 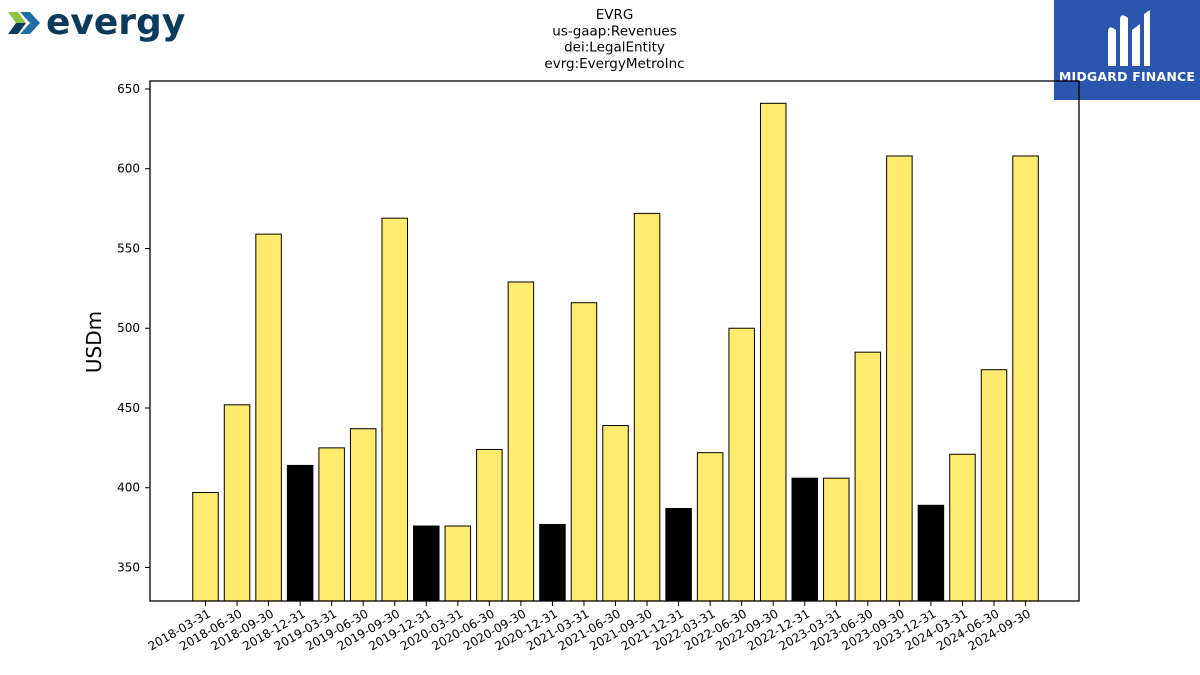 What do you see at coordinates (615, 15) in the screenshot?
I see `chart-title-line: EVRG` at bounding box center [615, 15].